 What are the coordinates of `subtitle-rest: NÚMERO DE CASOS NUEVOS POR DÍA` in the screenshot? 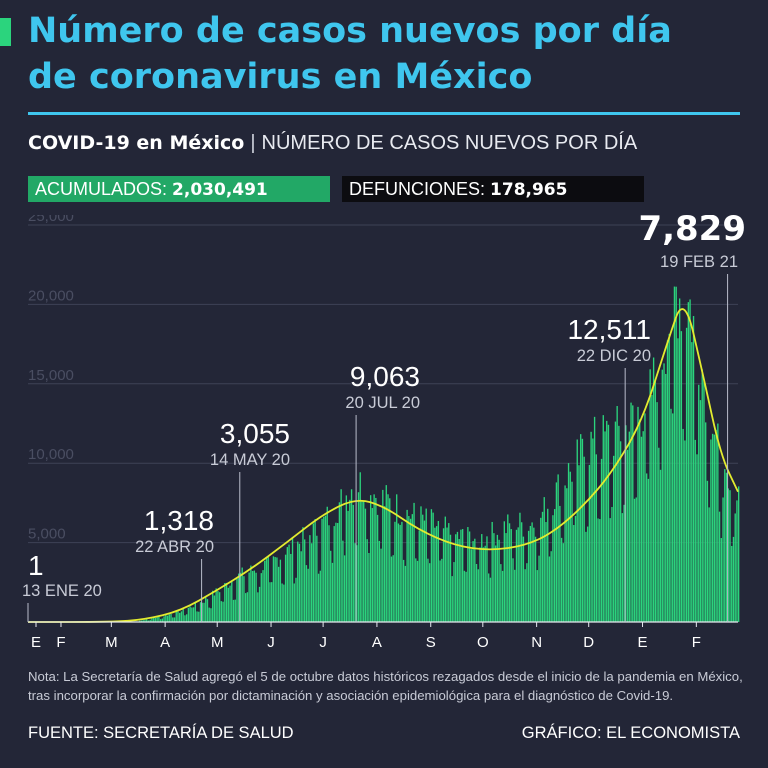 It's located at (449, 143).